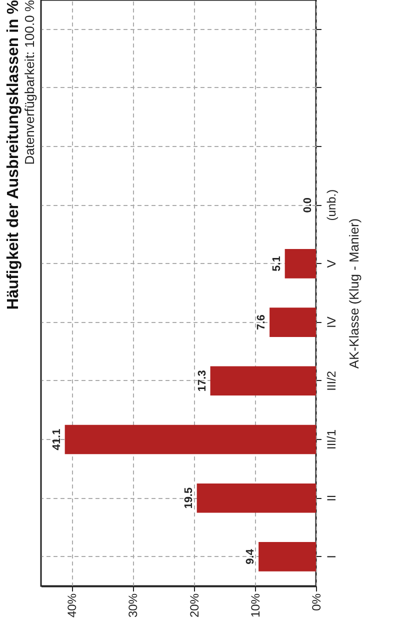 The height and width of the screenshot is (639, 401). What do you see at coordinates (250, 556) in the screenshot?
I see `data-label: 9.4` at bounding box center [250, 556].